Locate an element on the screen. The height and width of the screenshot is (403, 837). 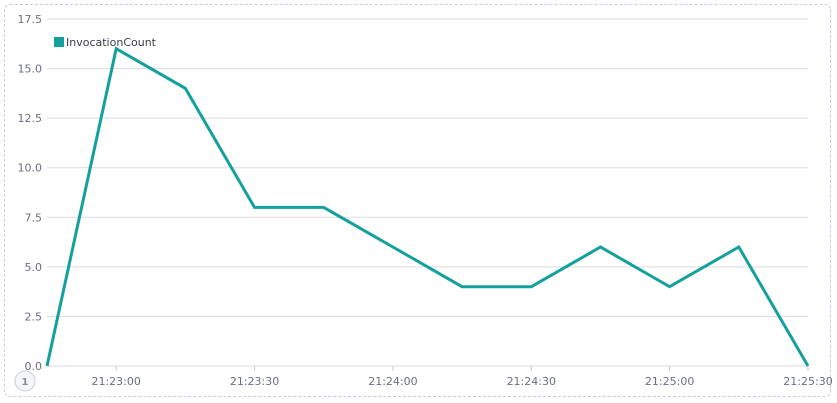
y-tick-label: 2.5 is located at coordinates (34, 316).